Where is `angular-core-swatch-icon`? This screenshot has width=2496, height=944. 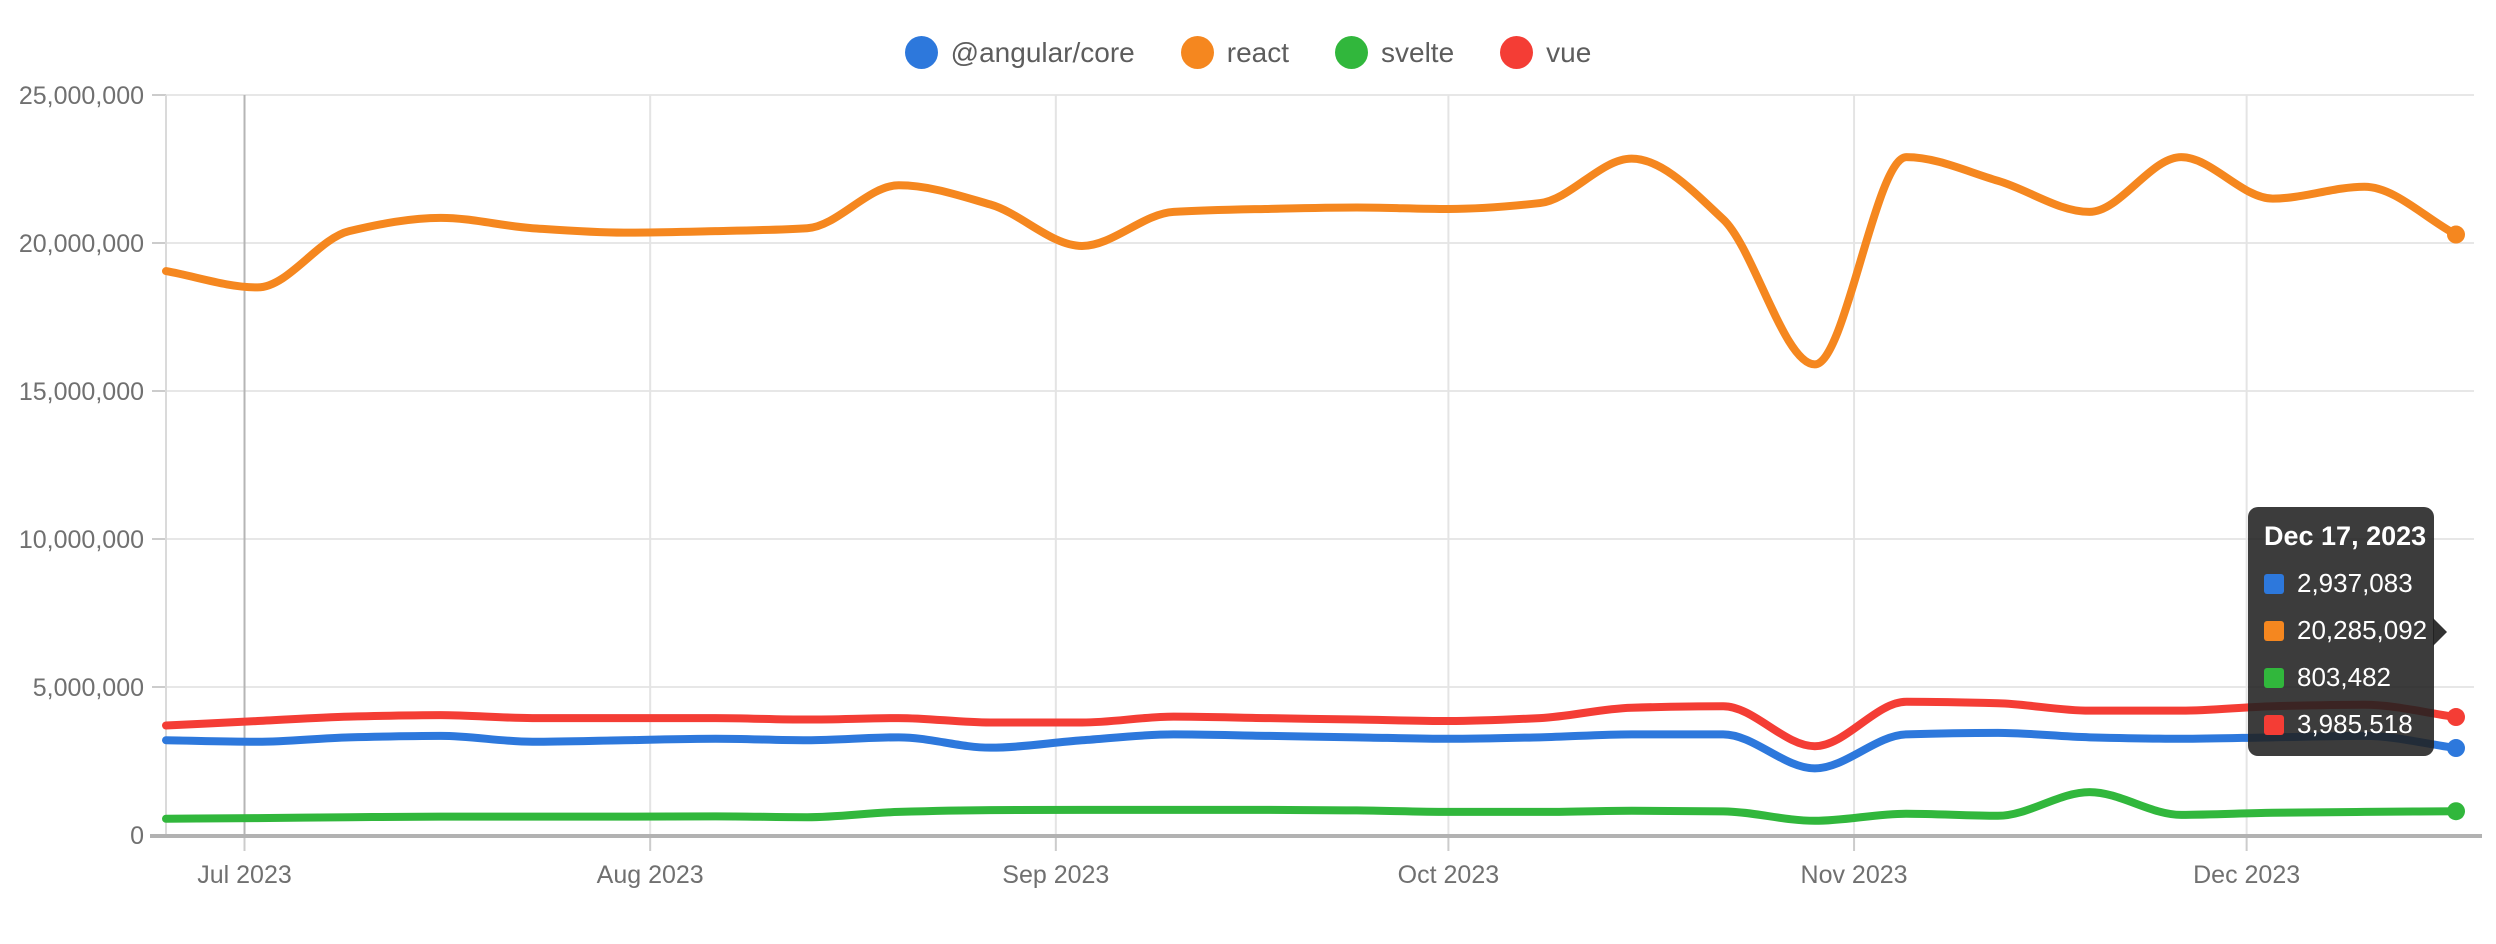 angular-core-swatch-icon is located at coordinates (2274, 583).